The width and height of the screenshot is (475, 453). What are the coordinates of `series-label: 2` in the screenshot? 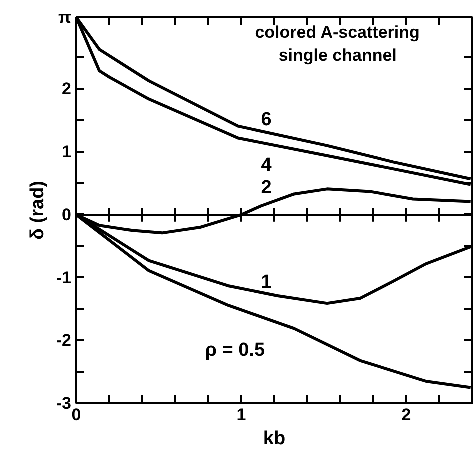 It's located at (266, 188).